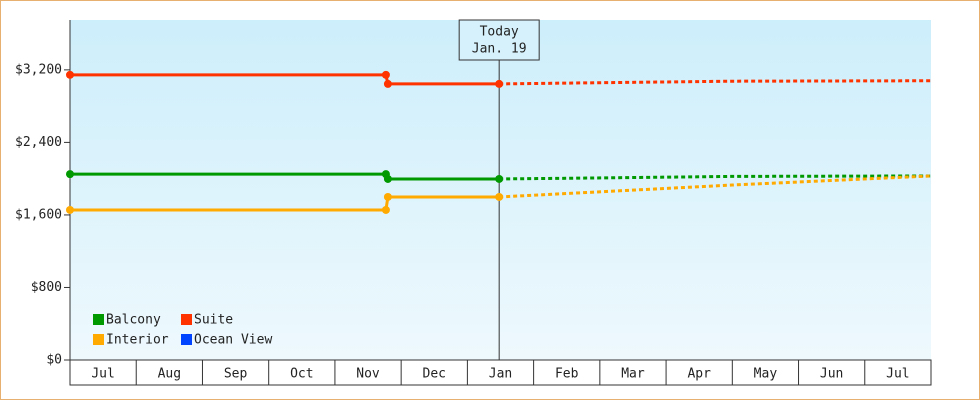  What do you see at coordinates (633, 374) in the screenshot?
I see `x-tick-label: Mar` at bounding box center [633, 374].